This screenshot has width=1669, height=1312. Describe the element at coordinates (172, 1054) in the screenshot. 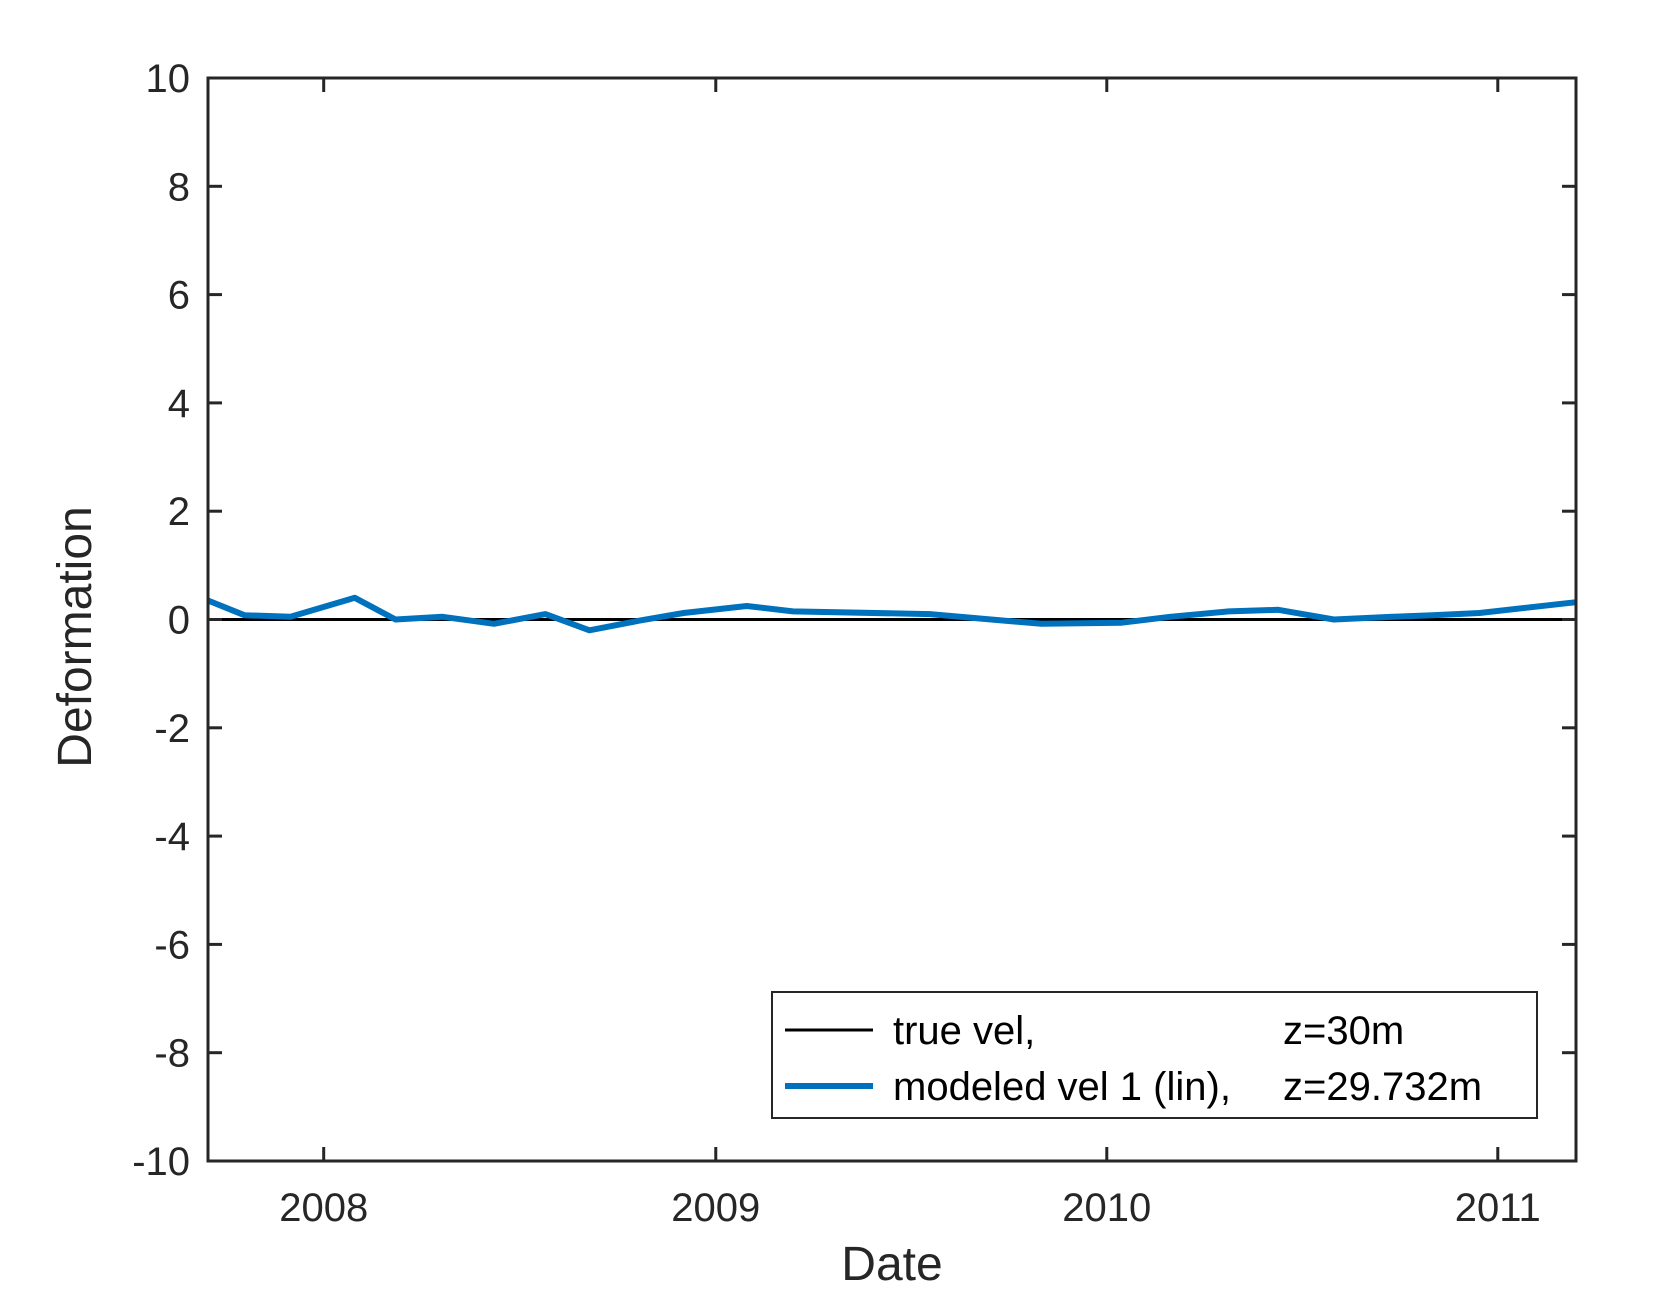

I see `y-tick-label: -8` at that location.